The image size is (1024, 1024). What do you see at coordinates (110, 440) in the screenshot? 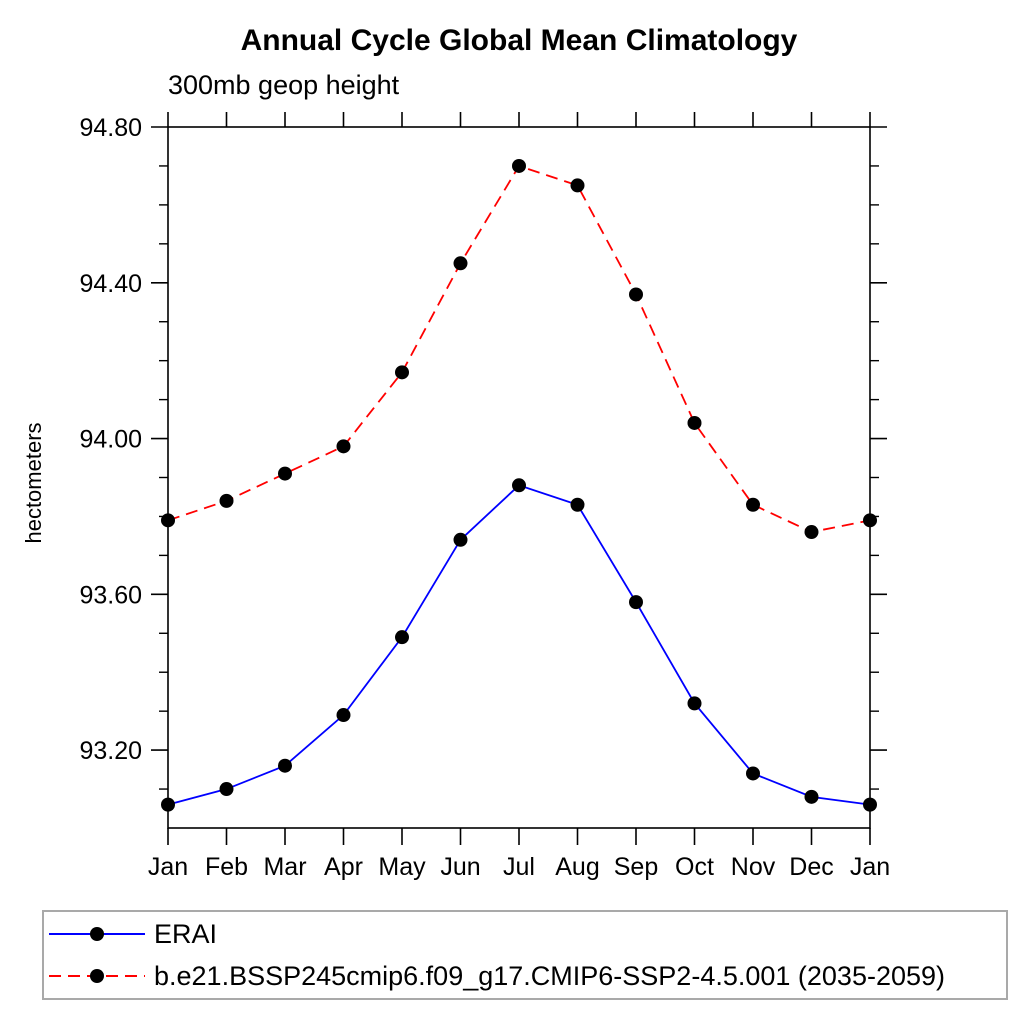
I see `y-axis-tick-label: 94.00` at bounding box center [110, 440].